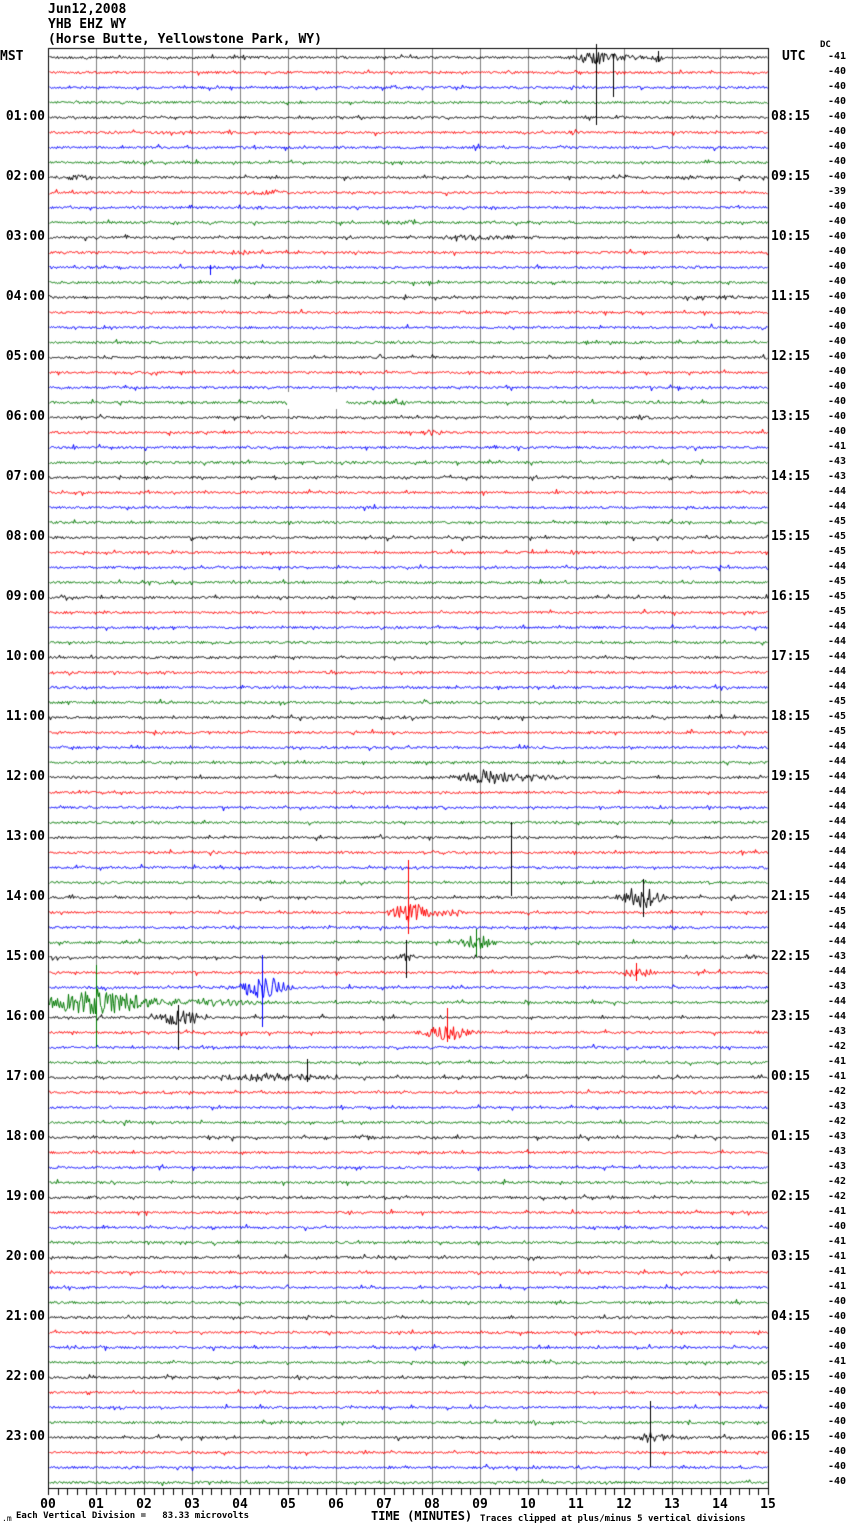 This screenshot has height=1534, width=850. What do you see at coordinates (48, 1504) in the screenshot?
I see `x-tick-label: 00` at bounding box center [48, 1504].